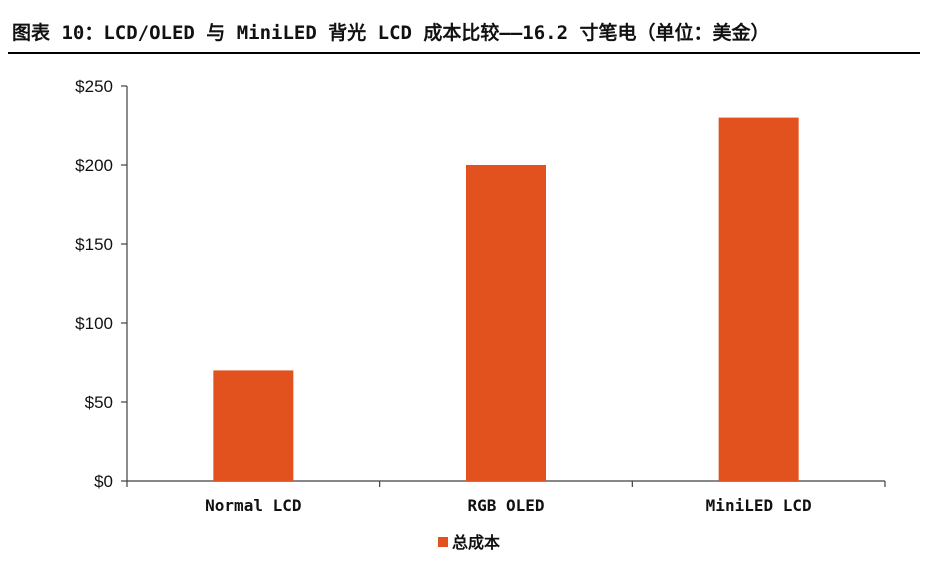  I want to click on y-tick-label: $0, so click(103, 481).